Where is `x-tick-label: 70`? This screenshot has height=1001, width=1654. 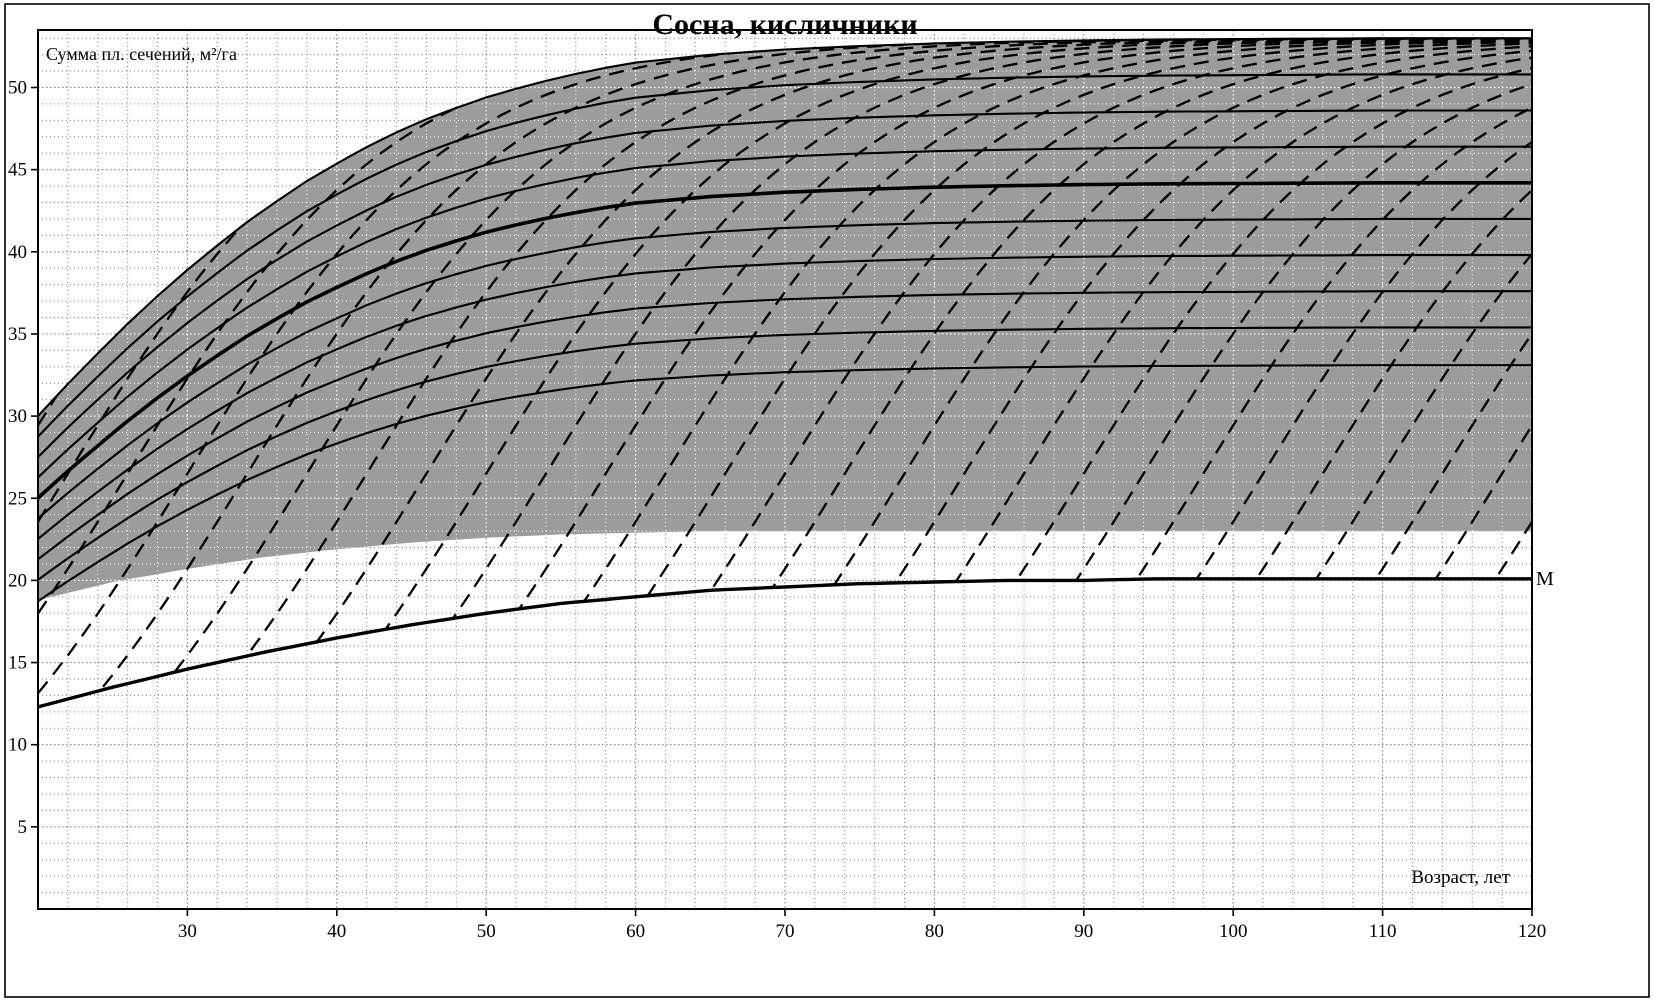
x-tick-label: 70 is located at coordinates (785, 931).